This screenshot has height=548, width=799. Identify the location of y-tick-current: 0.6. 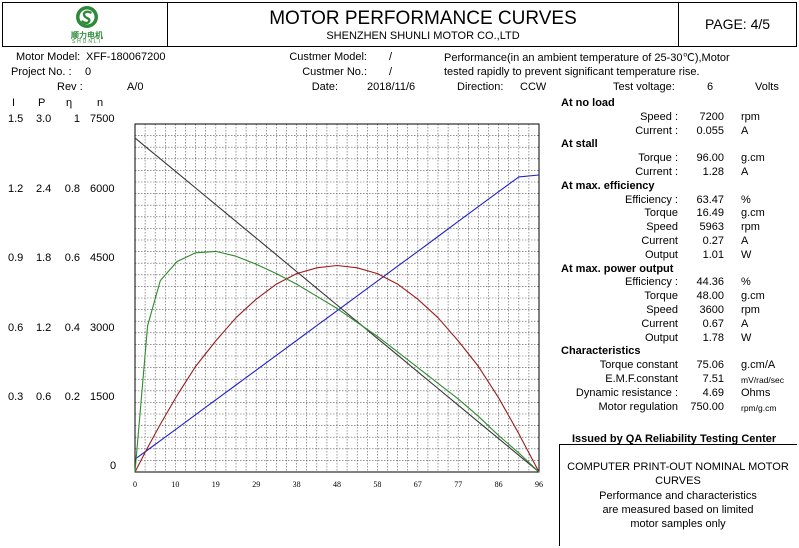
(16, 328).